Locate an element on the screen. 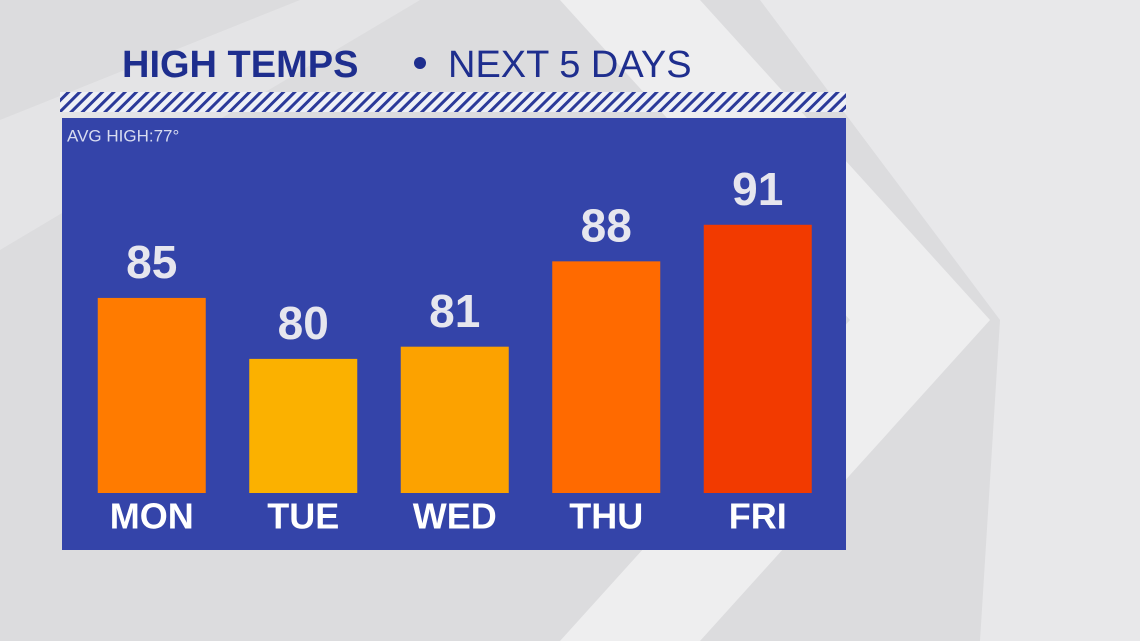  value-label: 81 is located at coordinates (454, 311).